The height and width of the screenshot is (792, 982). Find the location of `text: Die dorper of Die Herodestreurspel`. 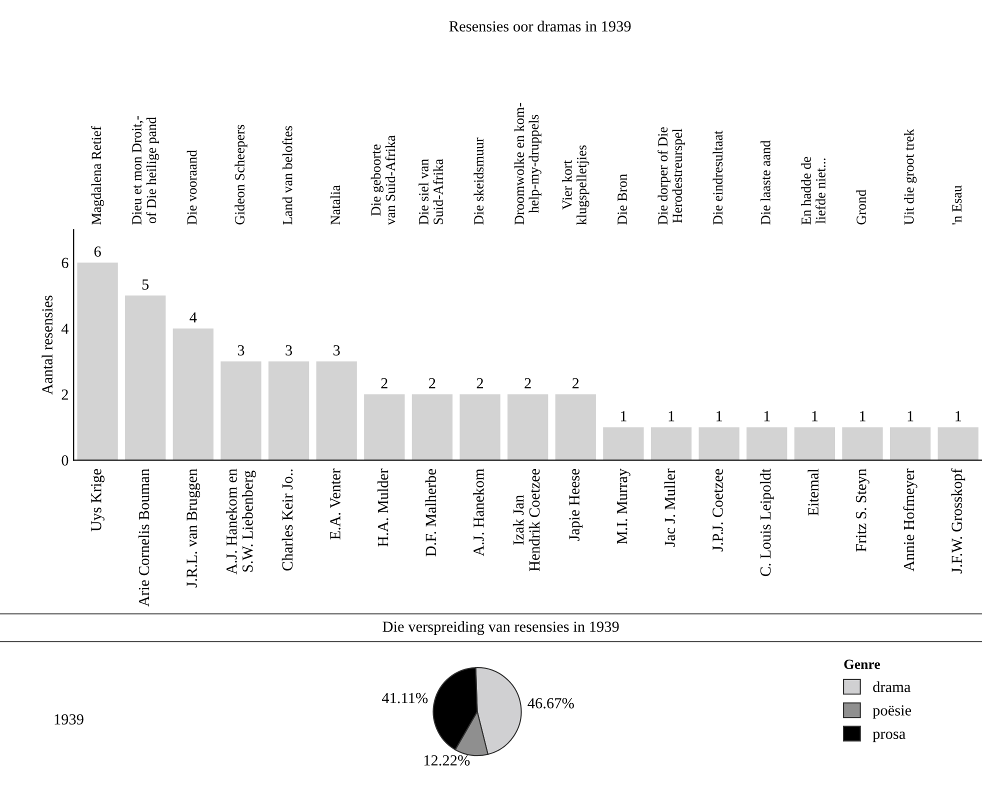

text: Die dorper of Die Herodestreurspel is located at coordinates (671, 176).